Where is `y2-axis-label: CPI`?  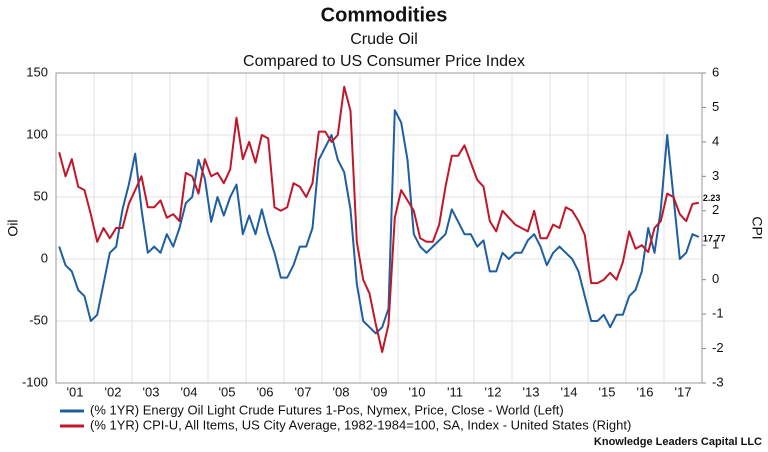 y2-axis-label: CPI is located at coordinates (757, 227).